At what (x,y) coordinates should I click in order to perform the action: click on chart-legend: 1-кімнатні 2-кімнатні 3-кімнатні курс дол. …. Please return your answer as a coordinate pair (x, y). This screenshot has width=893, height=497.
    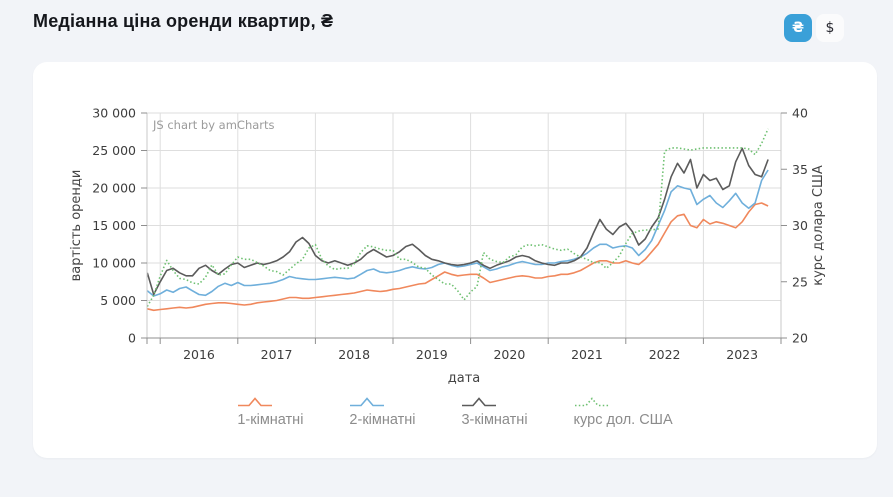
    Looking at the image, I should click on (455, 412).